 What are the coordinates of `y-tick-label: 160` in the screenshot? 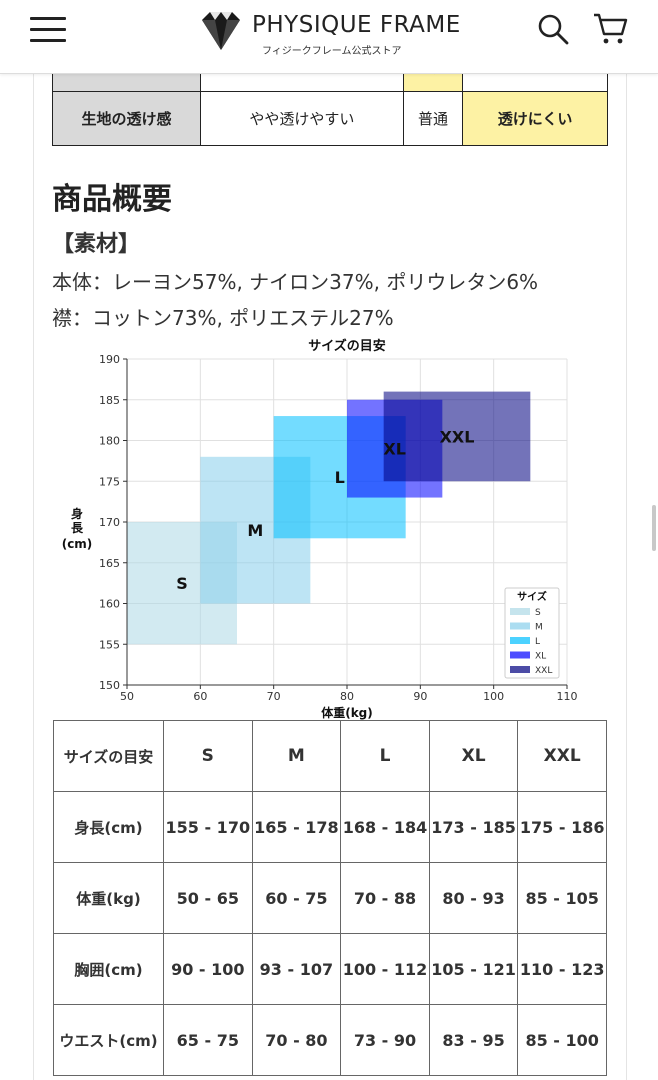 It's located at (109, 604).